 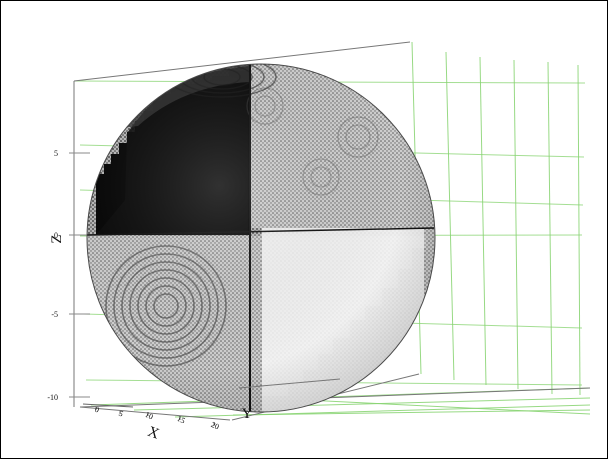 I want to click on depth-base-line, so click(x=289, y=383).